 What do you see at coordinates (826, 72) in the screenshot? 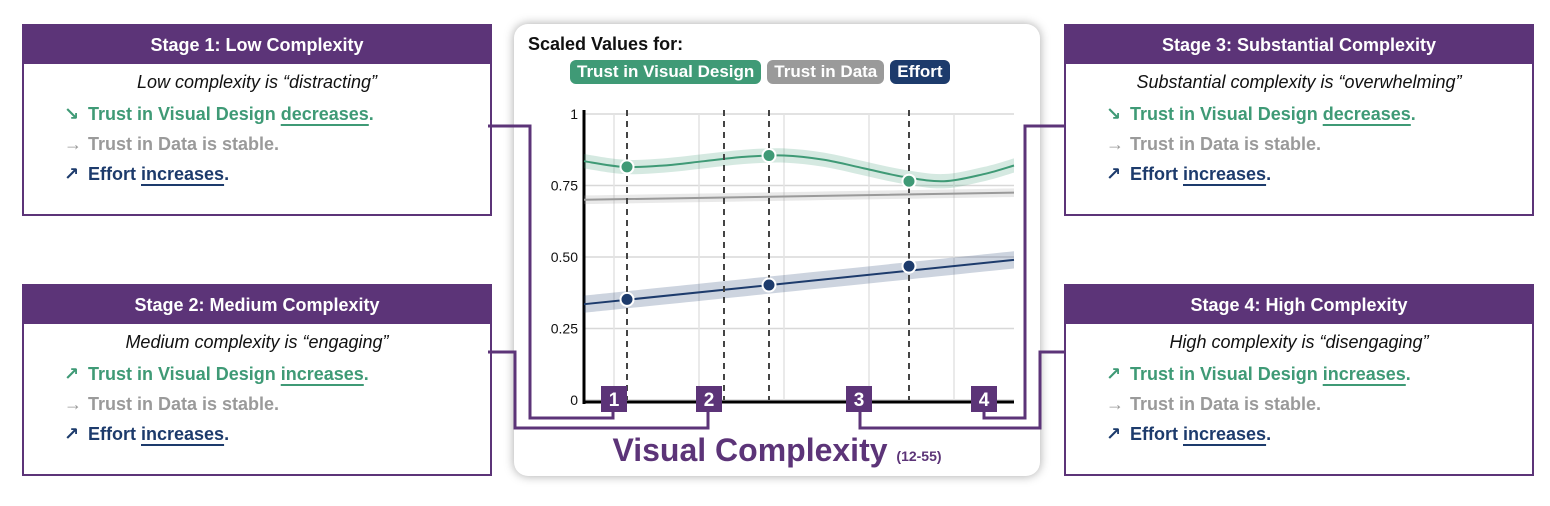
I see `legend-chip-2: Trust in Data` at bounding box center [826, 72].